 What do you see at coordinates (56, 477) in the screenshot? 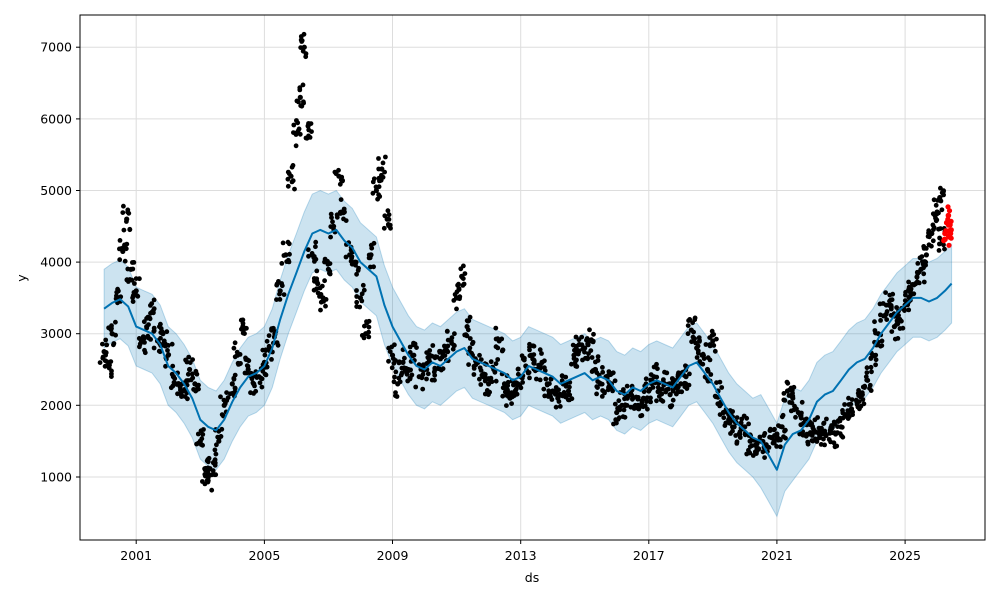
I see `y-tick-label: 1000` at bounding box center [56, 477].